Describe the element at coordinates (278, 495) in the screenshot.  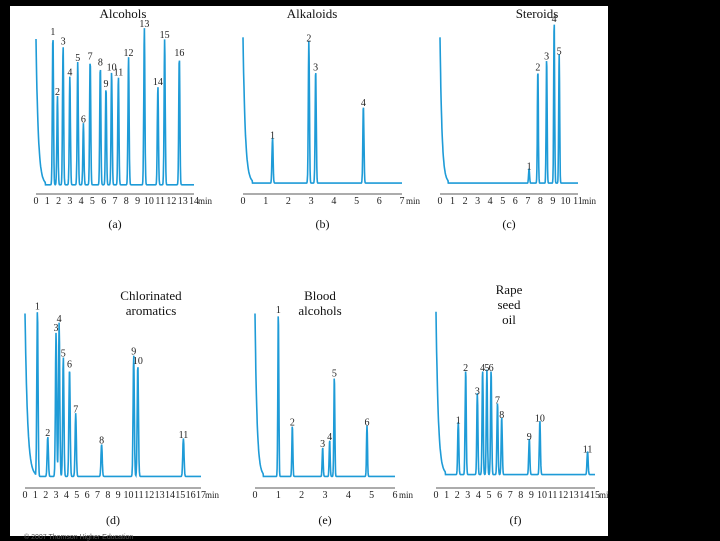
I see `x-tick-e-1: 1` at that location.